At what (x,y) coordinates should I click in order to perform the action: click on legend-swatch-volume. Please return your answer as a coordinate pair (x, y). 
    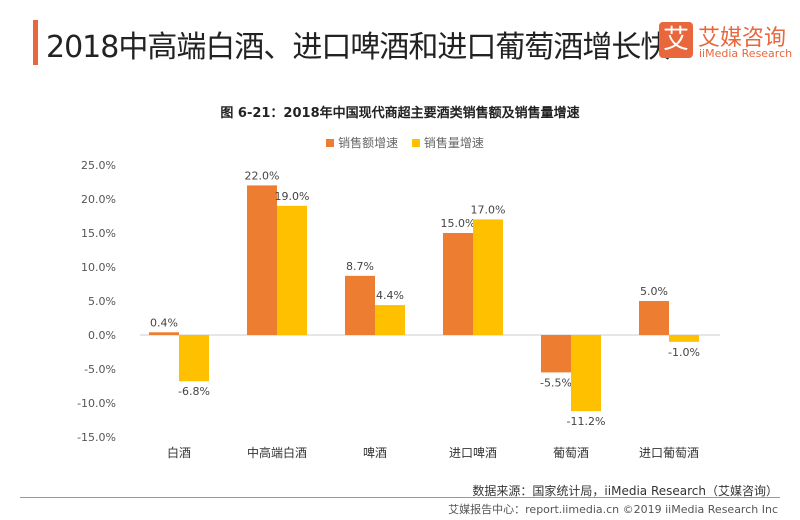
    Looking at the image, I should click on (415, 143).